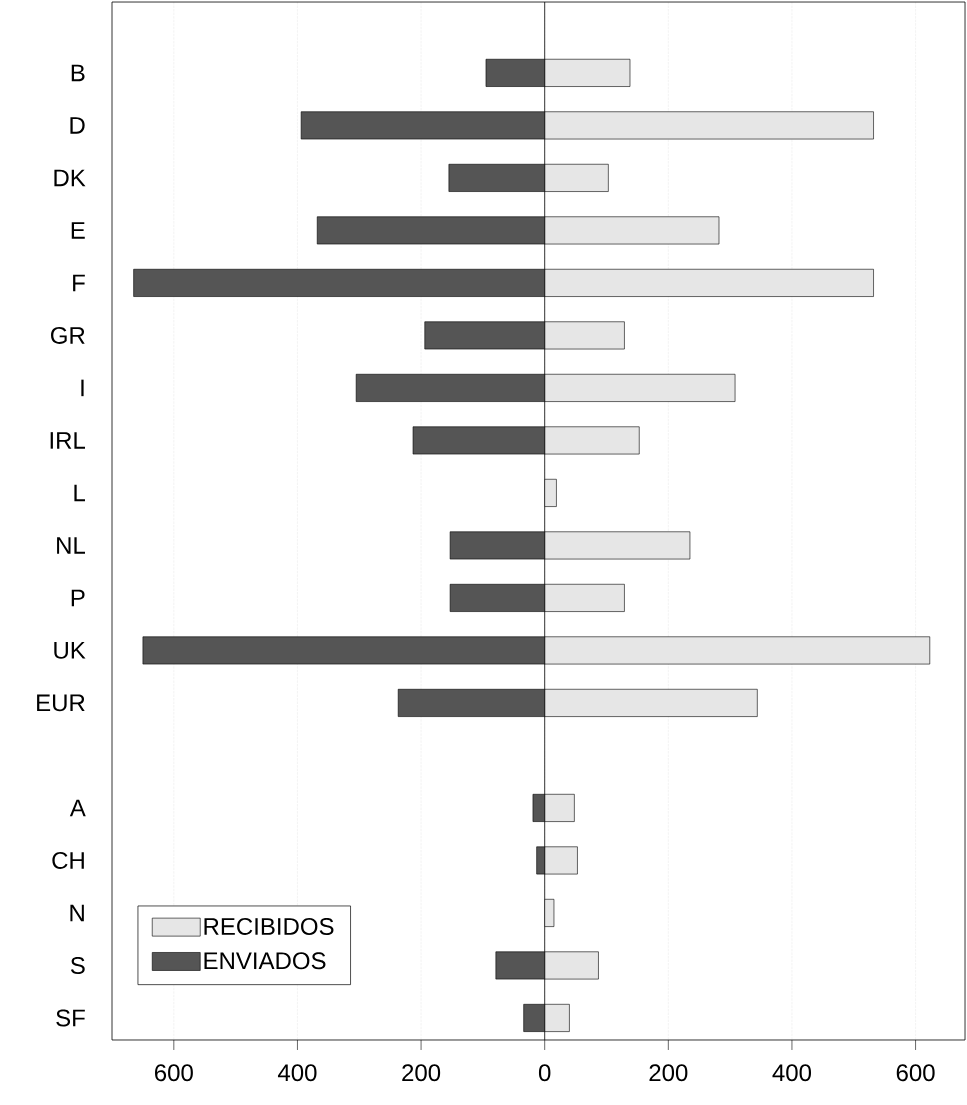  I want to click on y-tick-label: EUR, so click(61, 703).